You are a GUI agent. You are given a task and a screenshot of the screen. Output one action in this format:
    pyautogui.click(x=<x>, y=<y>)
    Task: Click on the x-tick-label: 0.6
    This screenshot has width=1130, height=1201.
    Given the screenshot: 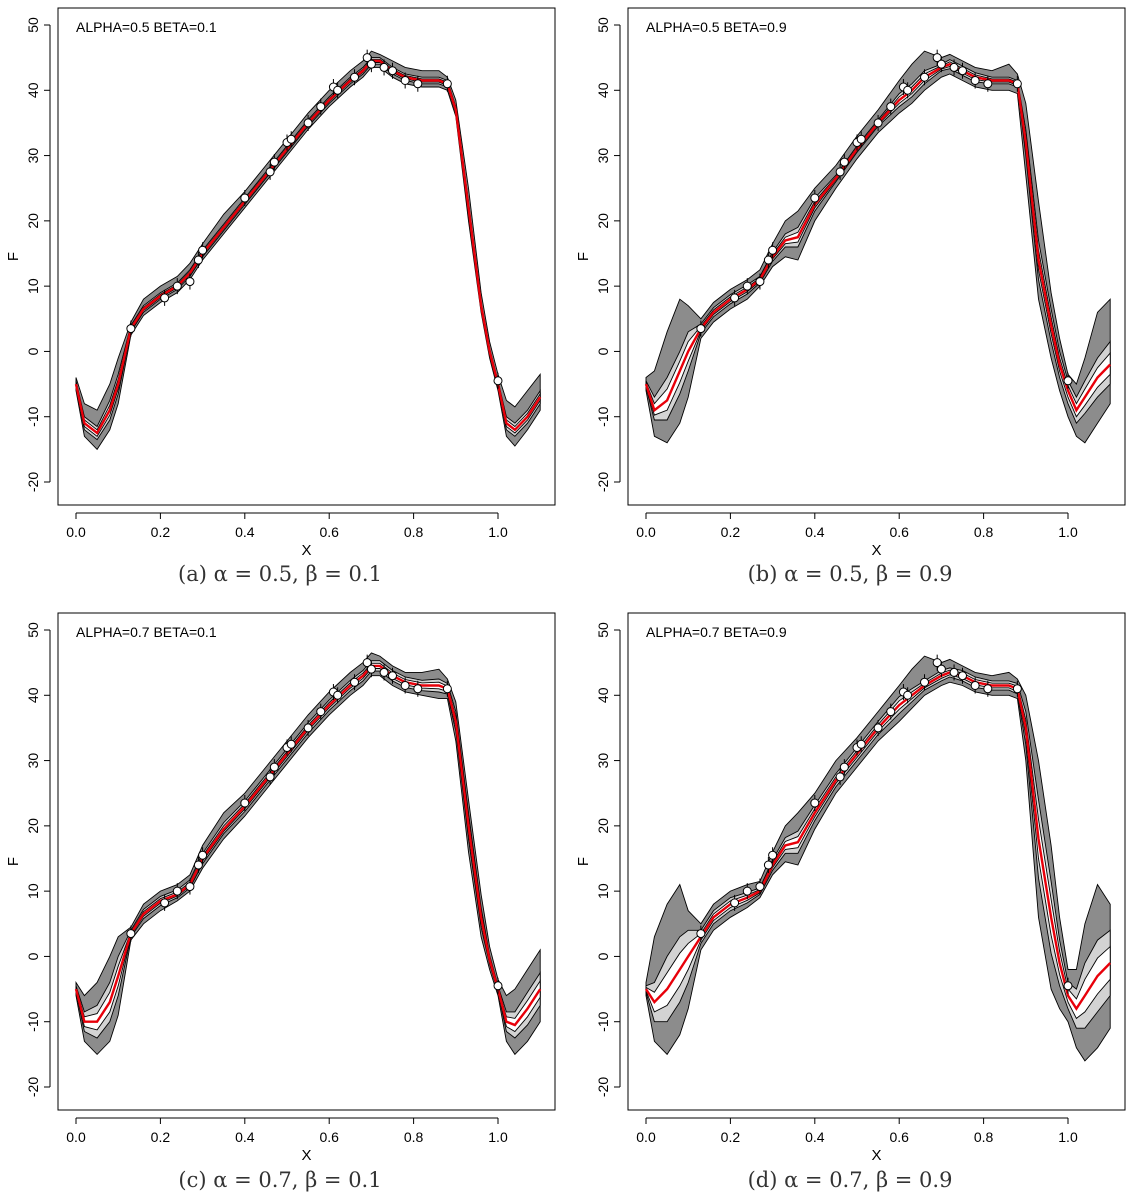 What is the action you would take?
    pyautogui.click(x=329, y=1137)
    